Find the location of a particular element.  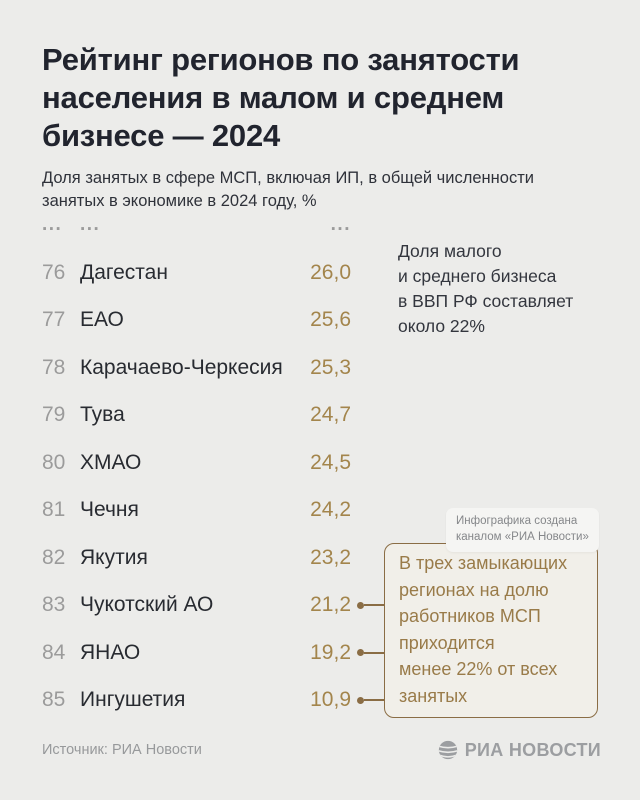

table-row: 82 Якутия 23,2 is located at coordinates (196, 558).